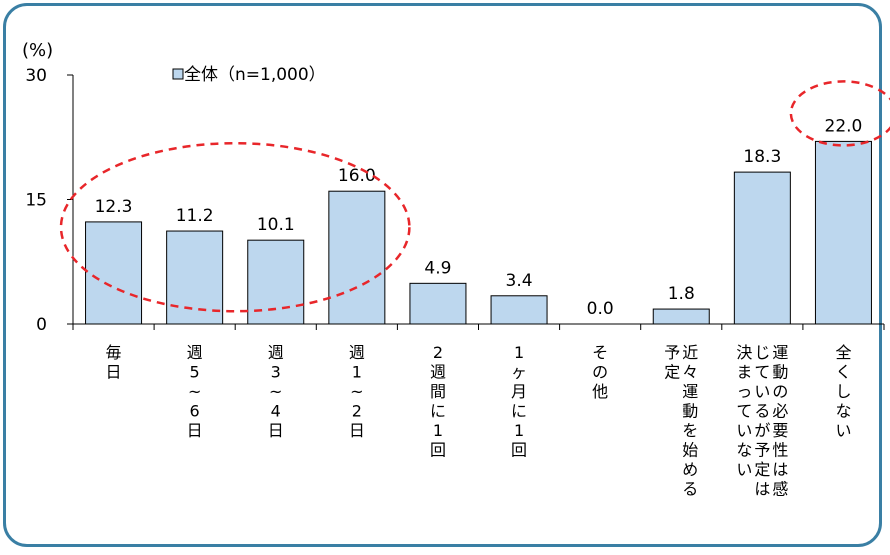 Image resolution: width=890 pixels, height=555 pixels. Describe the element at coordinates (690, 352) in the screenshot. I see `category-label-char: 近` at that location.